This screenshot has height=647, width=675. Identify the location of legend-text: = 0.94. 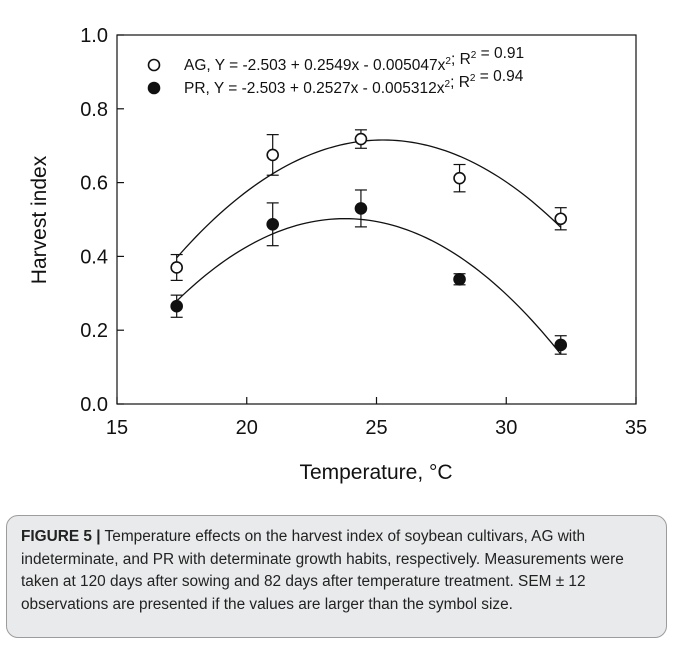
(499, 76).